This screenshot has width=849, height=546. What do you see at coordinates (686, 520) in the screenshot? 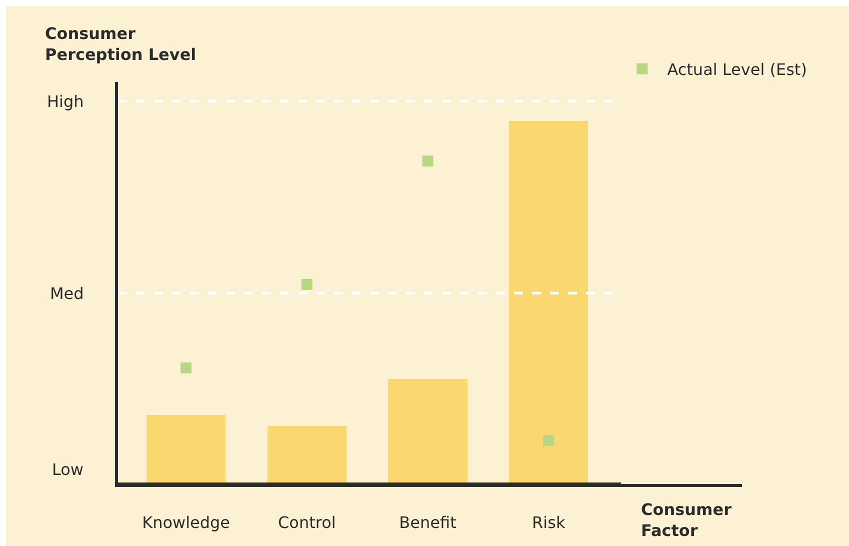
I see `x-axis-title: Consumer Factor` at bounding box center [686, 520].